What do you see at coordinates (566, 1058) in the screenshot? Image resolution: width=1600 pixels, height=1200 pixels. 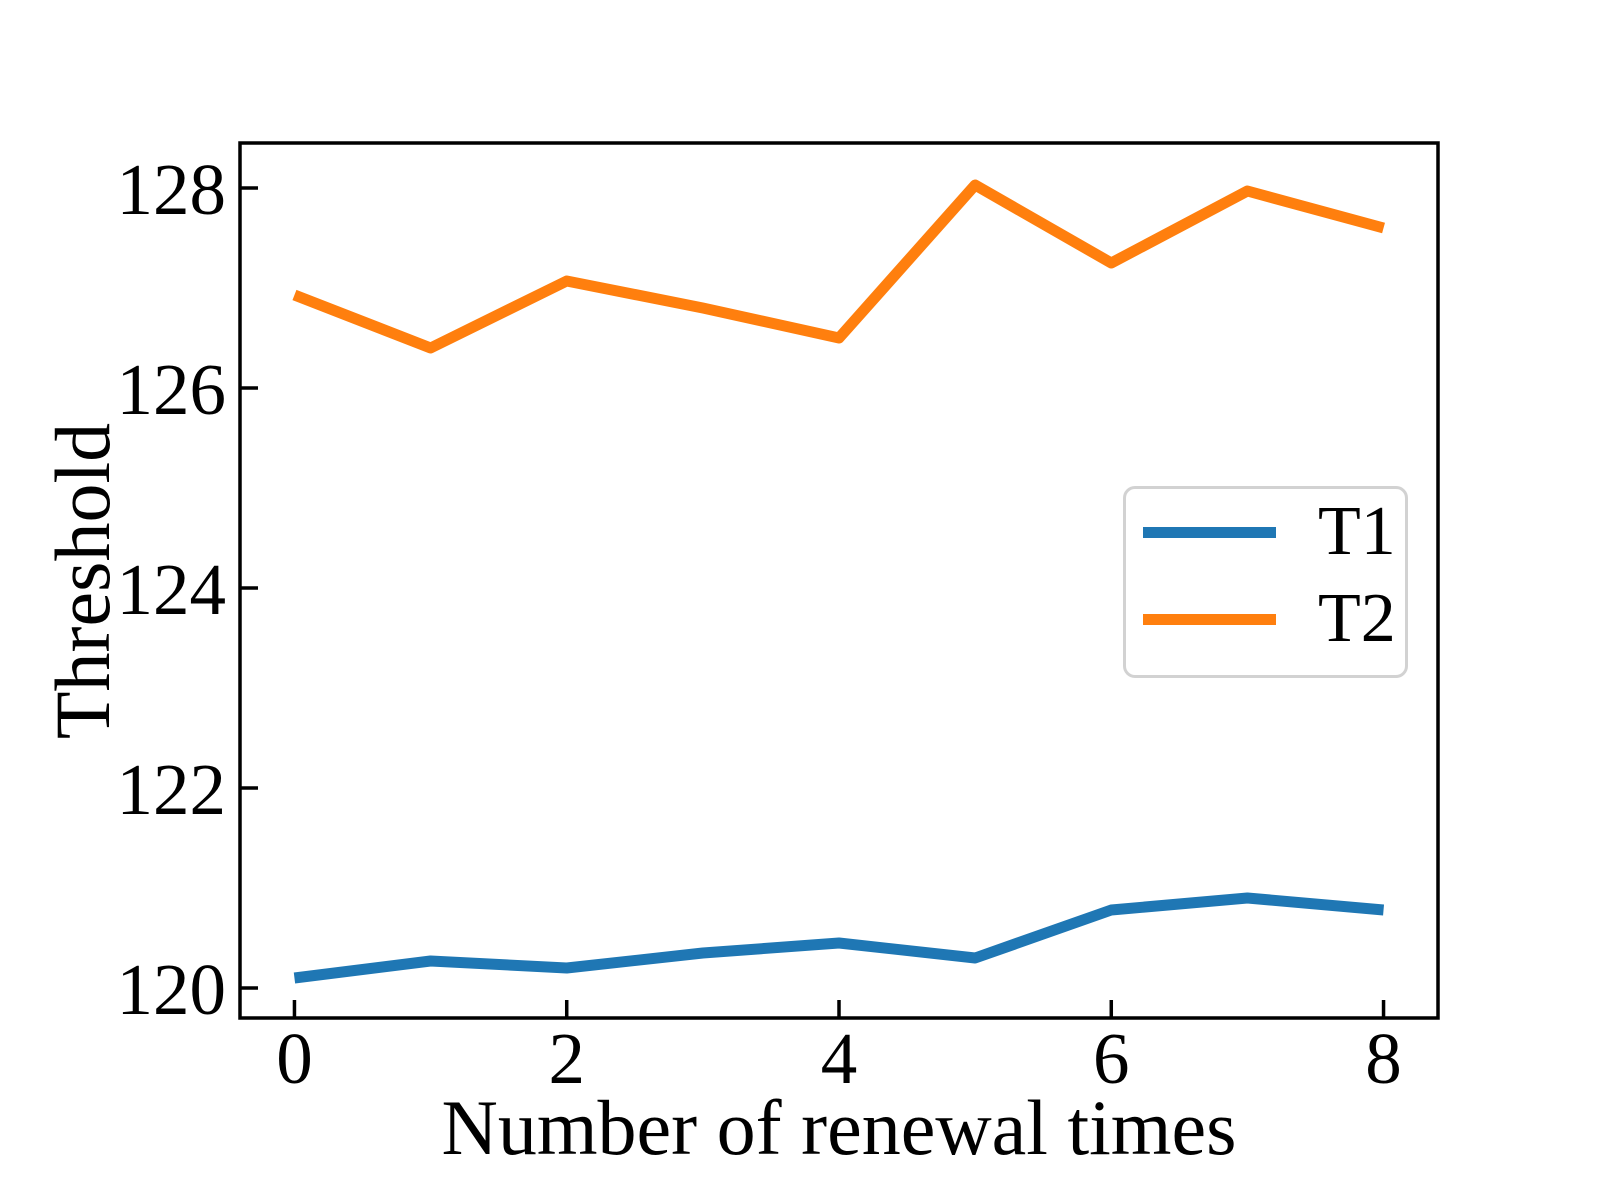 I see `x-tick-label: 2` at bounding box center [566, 1058].